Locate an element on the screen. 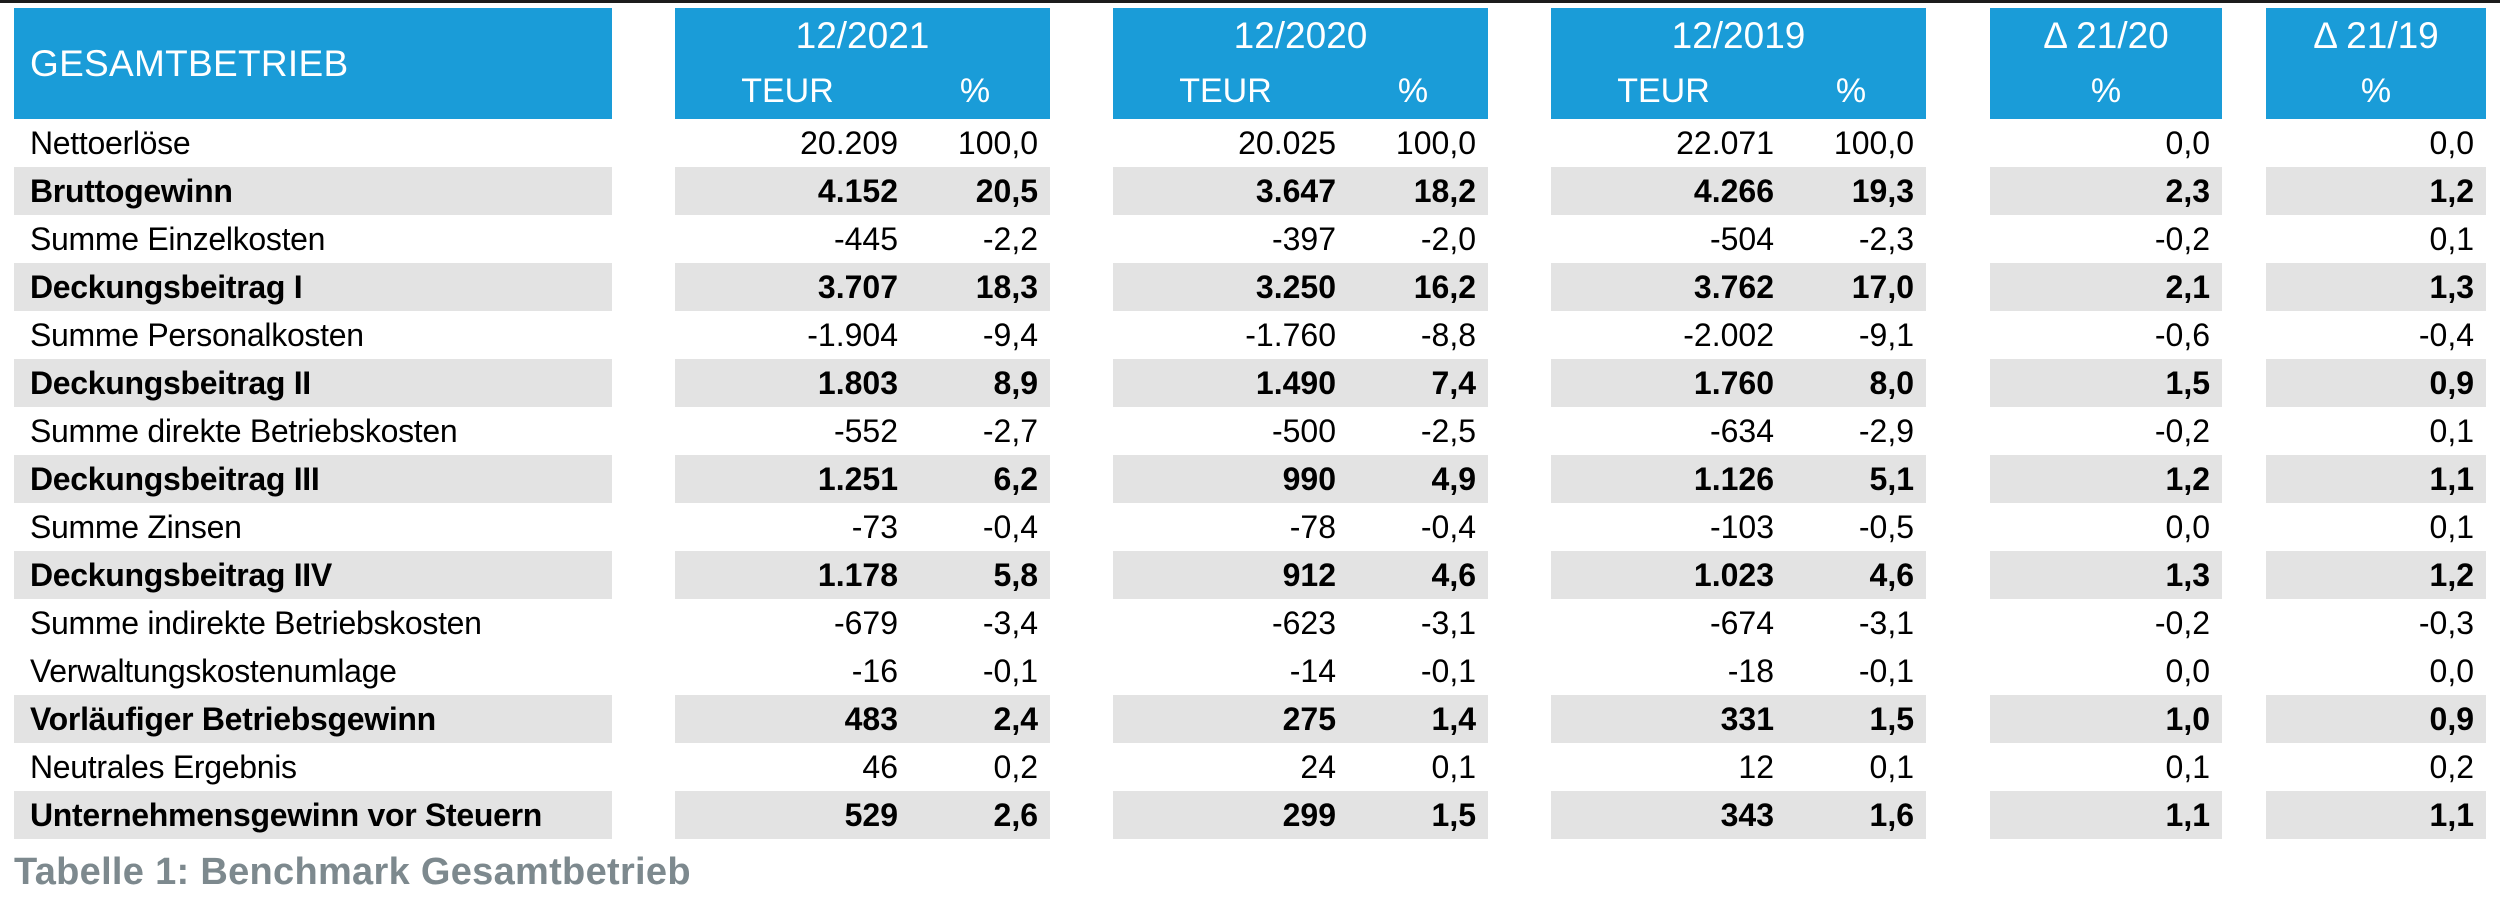  value-2021-teur: -552 is located at coordinates (865, 431).